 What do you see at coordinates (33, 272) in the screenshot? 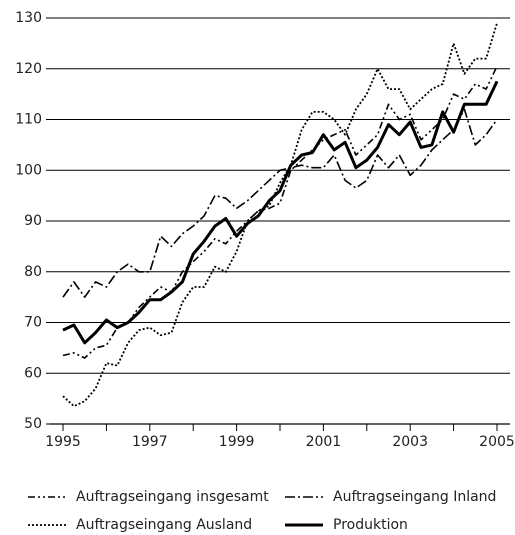
I see `y-tick-label: 80` at bounding box center [33, 272].